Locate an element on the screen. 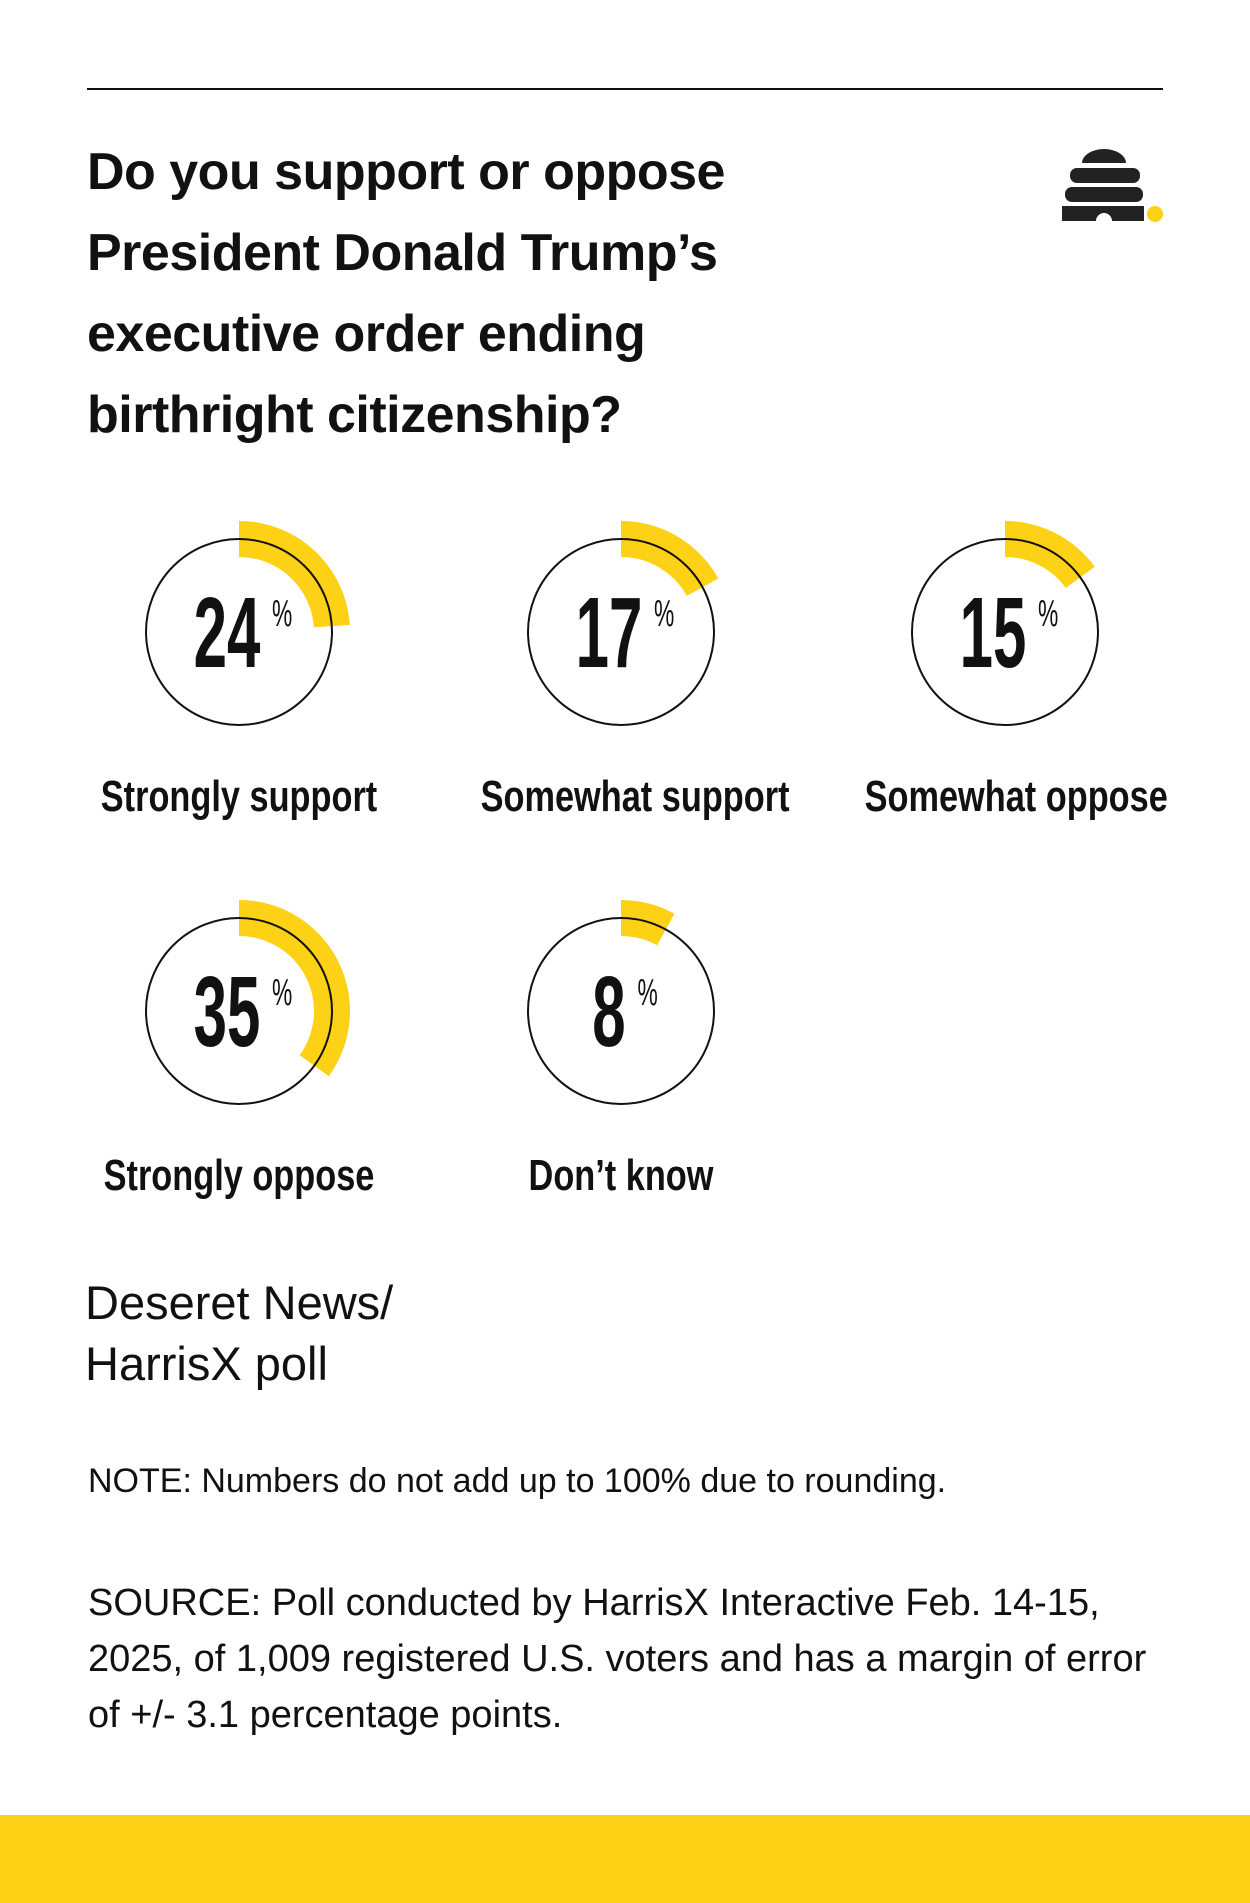 The width and height of the screenshot is (1250, 1903). gauge-value: 15 is located at coordinates (993, 633).